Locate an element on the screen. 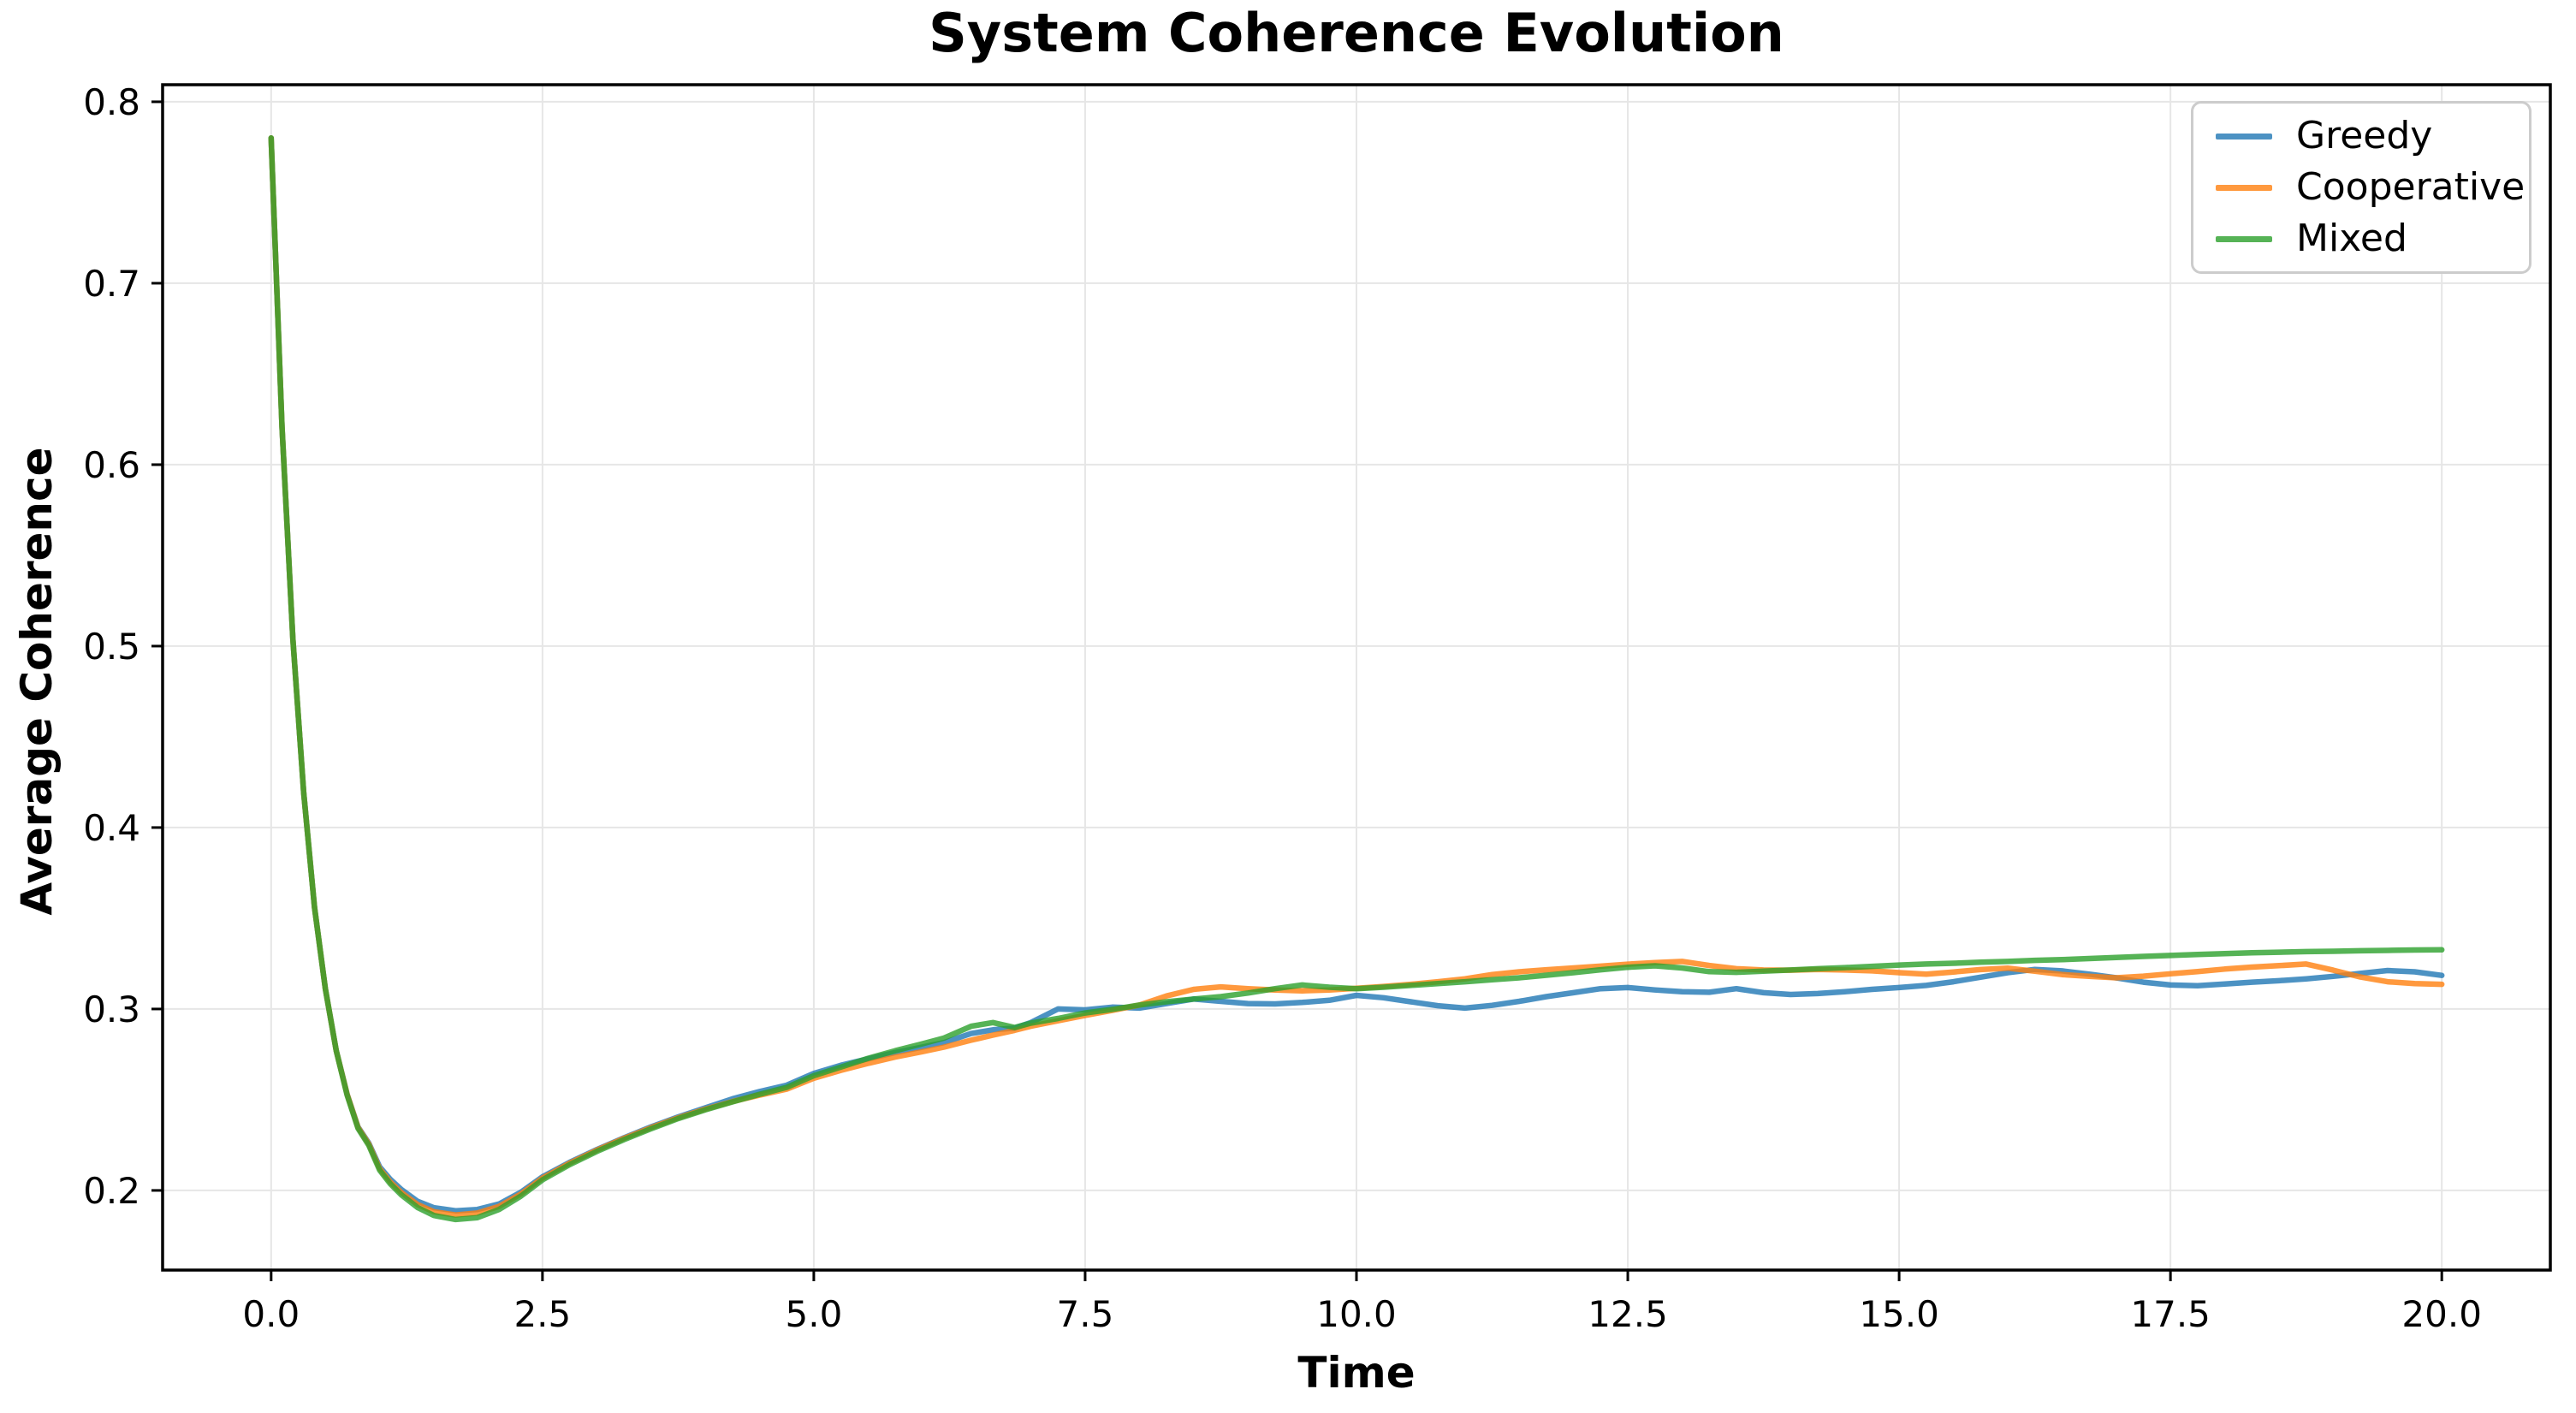 Image resolution: width=2576 pixels, height=1413 pixels. legend: Greedy Cooperative Mixed is located at coordinates (2361, 187).